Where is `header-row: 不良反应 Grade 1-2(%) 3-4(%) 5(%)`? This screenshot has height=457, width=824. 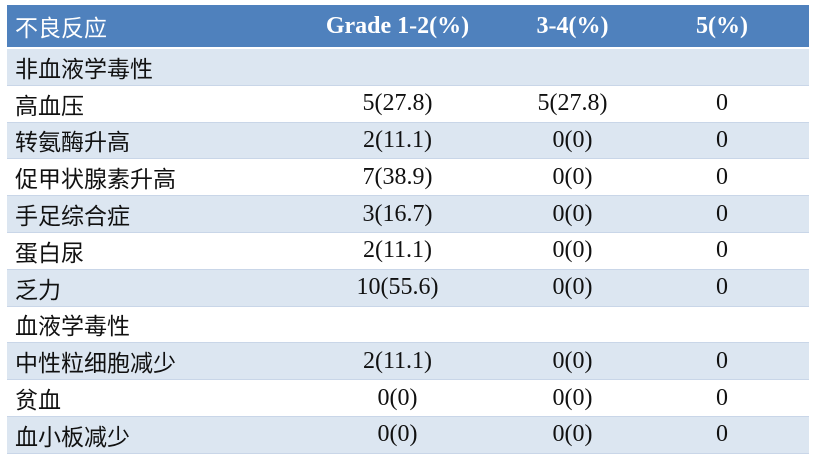
header-row: 不良反应 Grade 1-2(%) 3-4(%) 5(%) is located at coordinates (408, 27).